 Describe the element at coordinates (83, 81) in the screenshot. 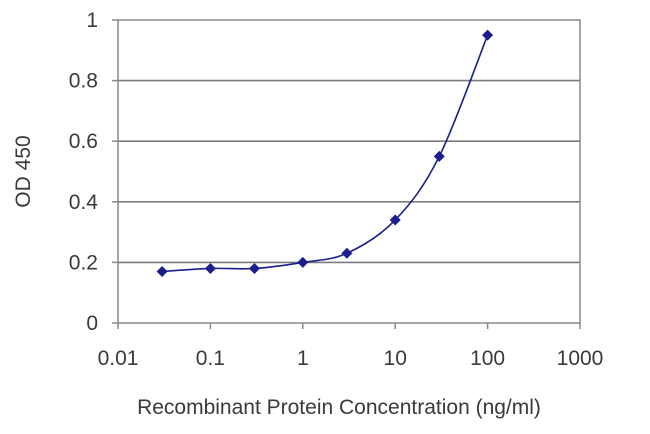

I see `y-tick-label-4: 0.8` at that location.